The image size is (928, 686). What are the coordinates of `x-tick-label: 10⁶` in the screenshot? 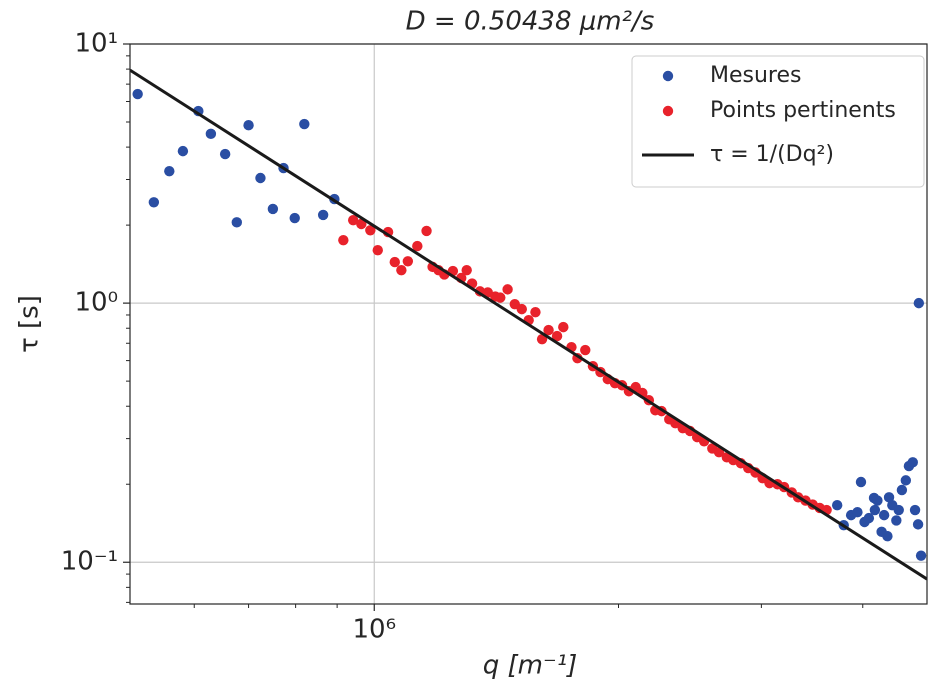 It's located at (374, 630).